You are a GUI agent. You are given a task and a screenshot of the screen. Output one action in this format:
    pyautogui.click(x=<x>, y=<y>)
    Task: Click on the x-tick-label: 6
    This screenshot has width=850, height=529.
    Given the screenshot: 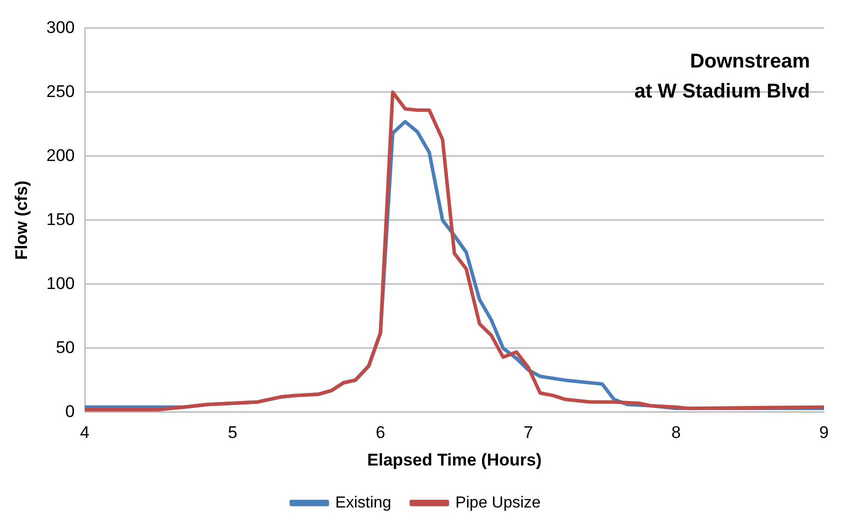 What is the action you would take?
    pyautogui.click(x=381, y=432)
    